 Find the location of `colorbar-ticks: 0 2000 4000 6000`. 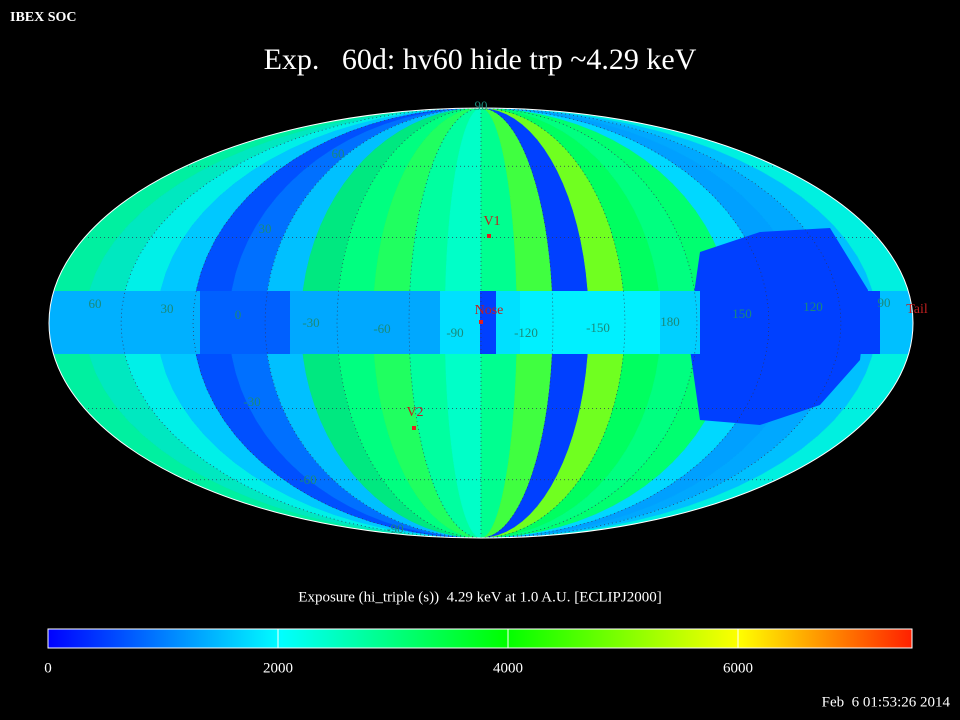

colorbar-ticks: 0 2000 4000 6000 is located at coordinates (398, 652).